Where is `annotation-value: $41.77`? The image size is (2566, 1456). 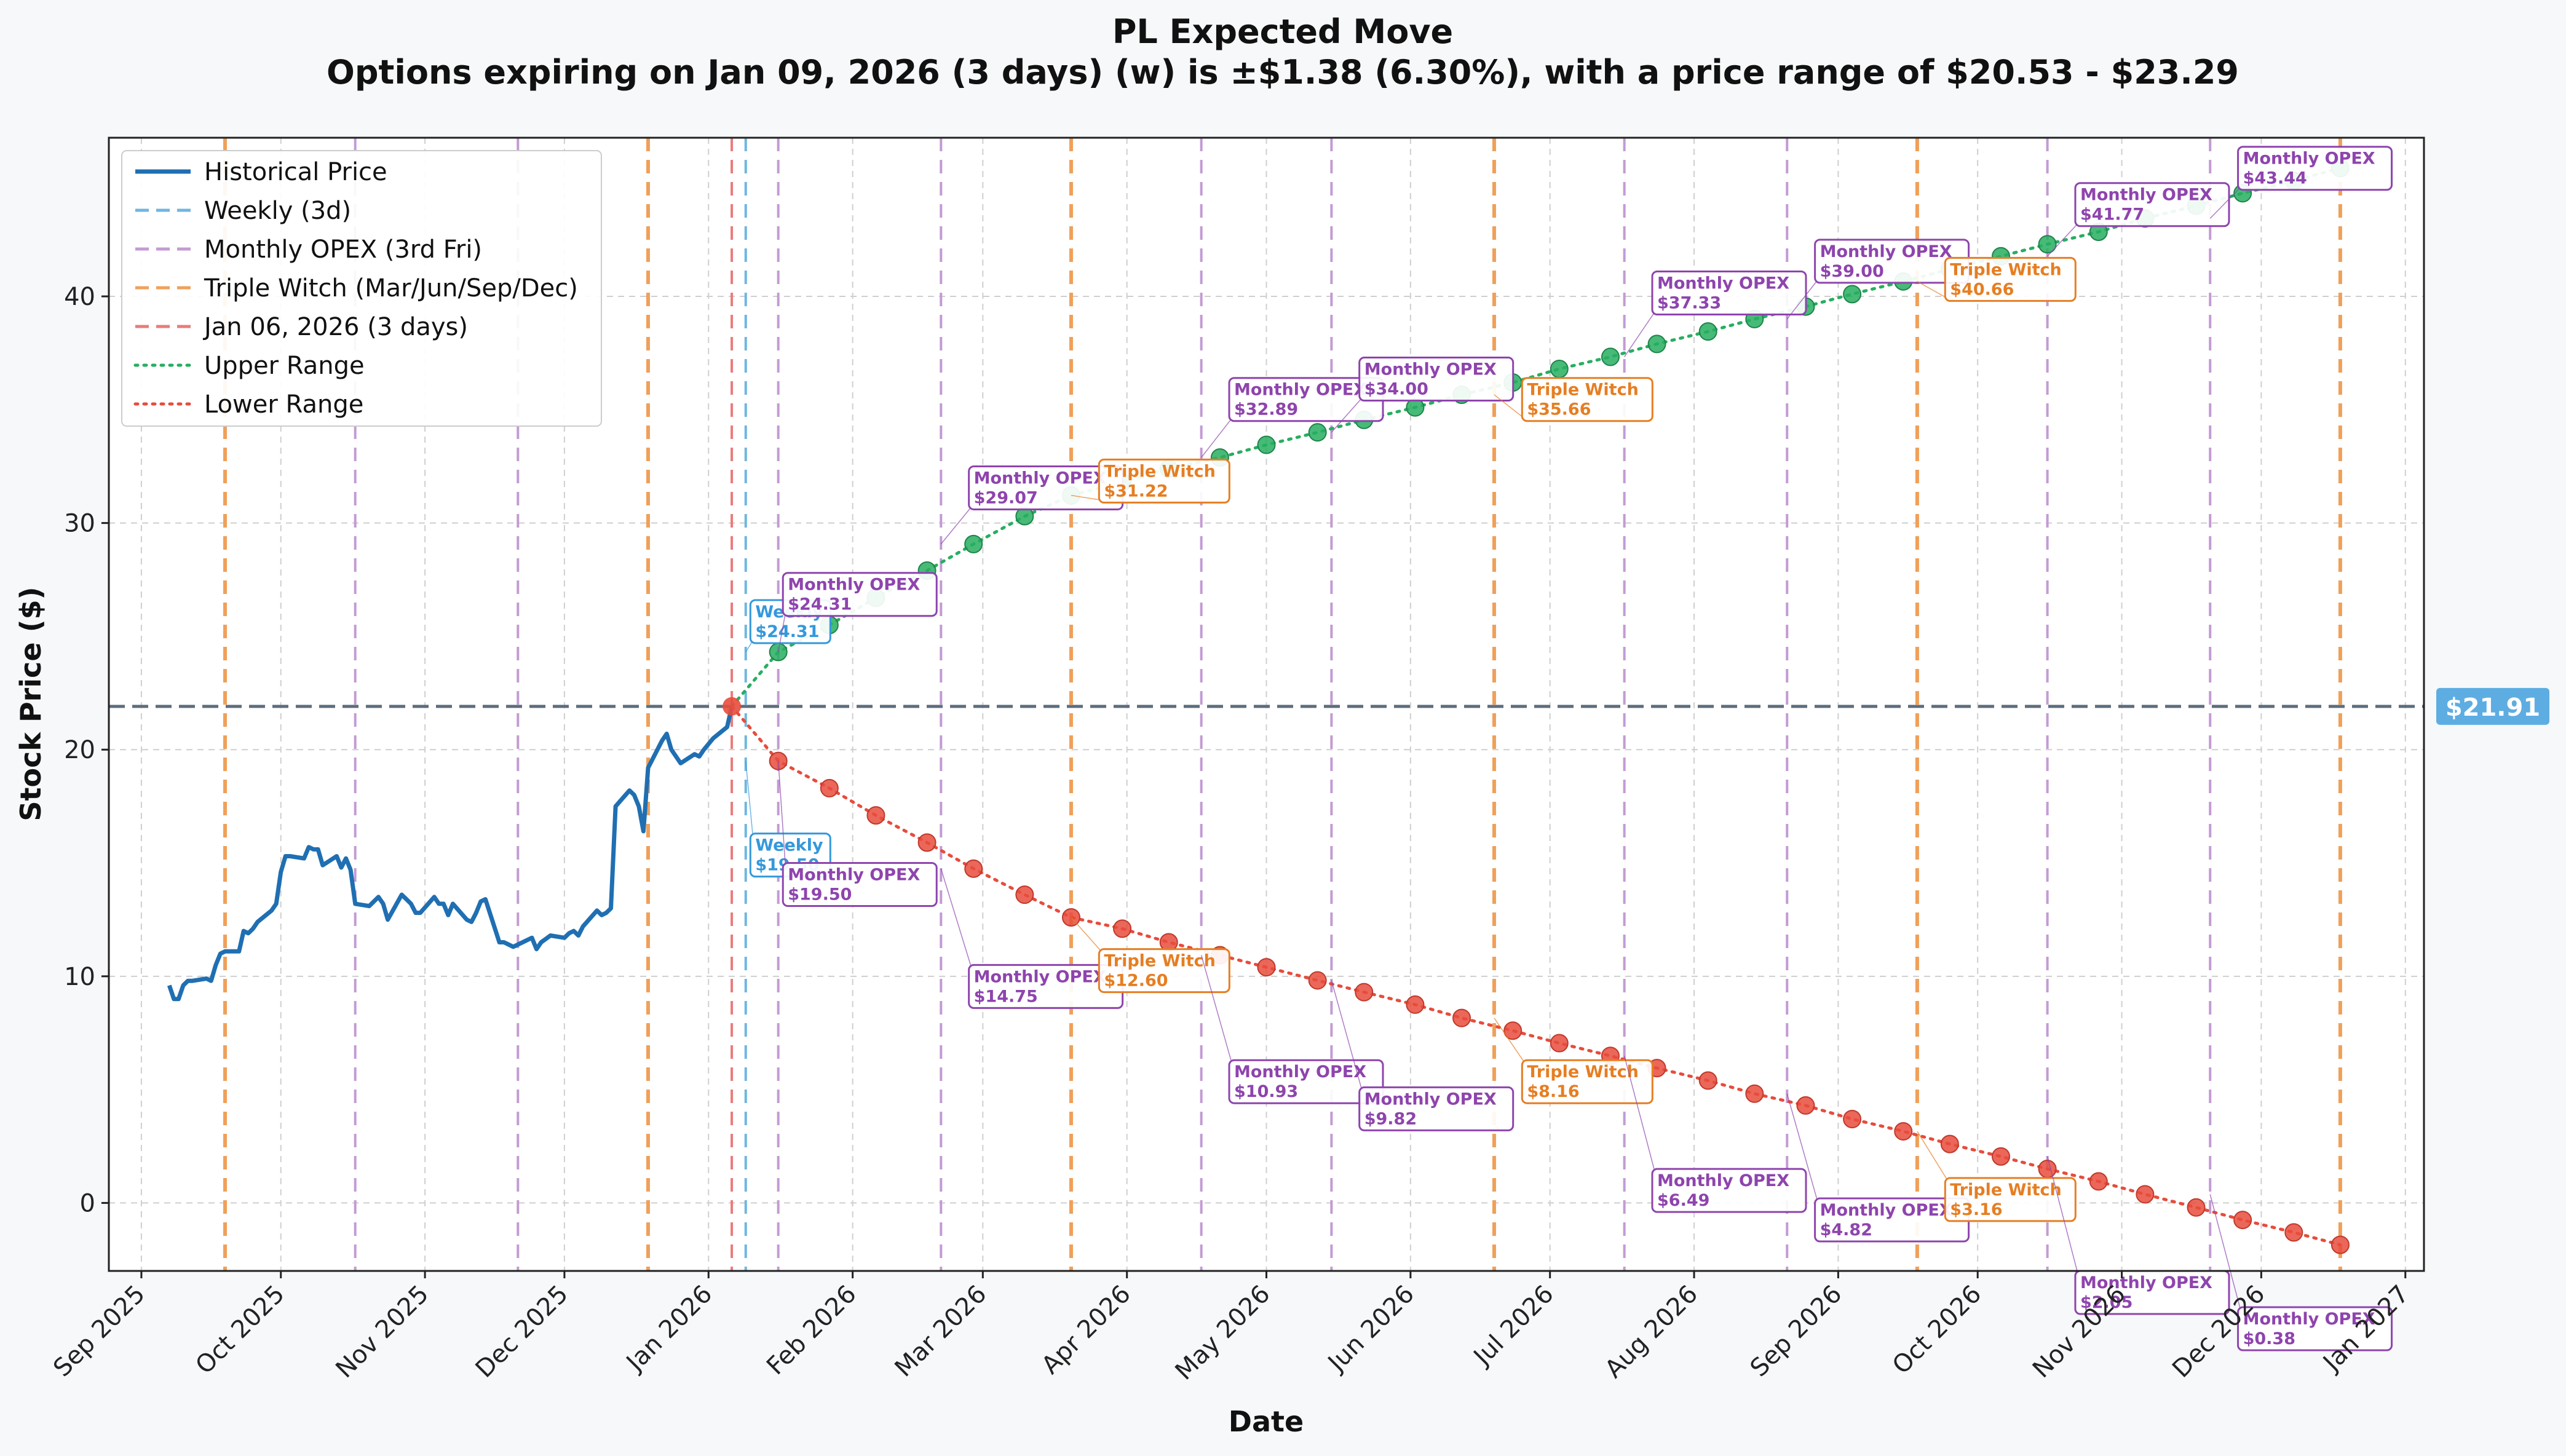
annotation-value: $41.77 is located at coordinates (2112, 214).